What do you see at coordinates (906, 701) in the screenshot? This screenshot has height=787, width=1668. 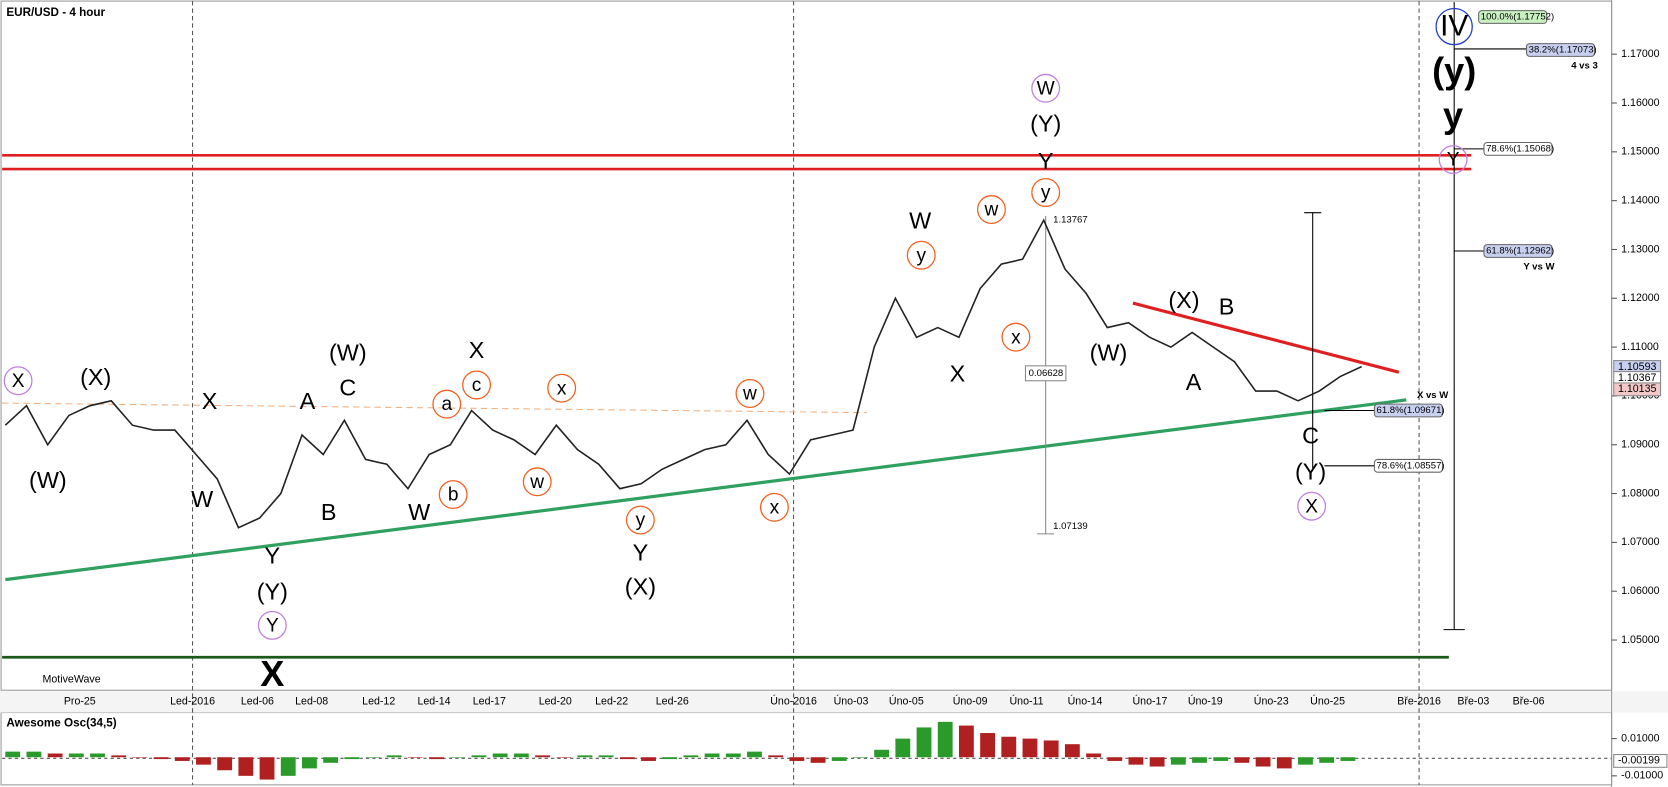 I see `x-tick-label: Úno-05` at bounding box center [906, 701].